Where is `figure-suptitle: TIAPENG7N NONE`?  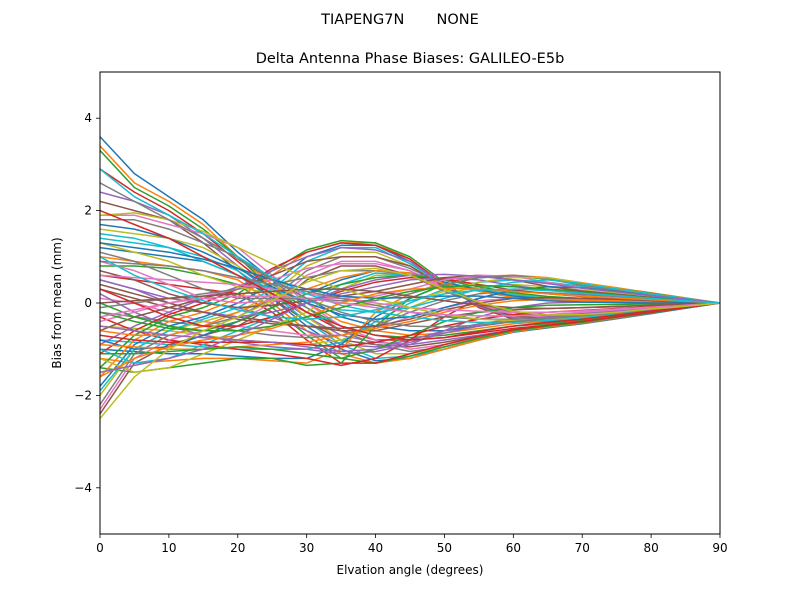 figure-suptitle: TIAPENG7N NONE is located at coordinates (399, 20).